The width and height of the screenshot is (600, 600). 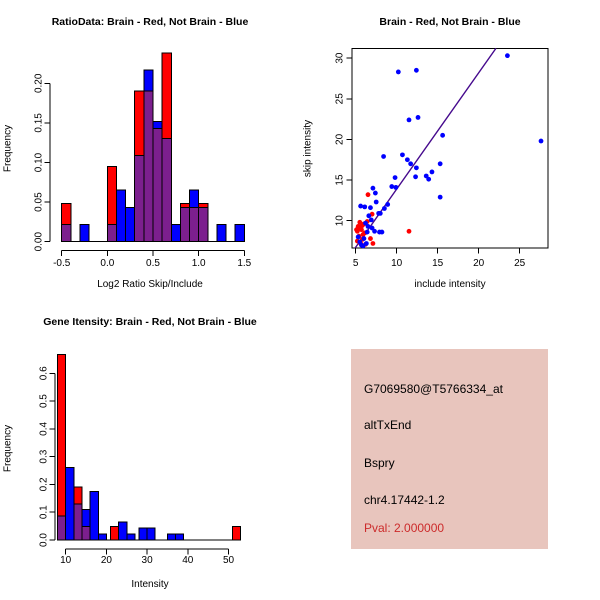 I want to click on y-tick-label: 20, so click(x=340, y=139).